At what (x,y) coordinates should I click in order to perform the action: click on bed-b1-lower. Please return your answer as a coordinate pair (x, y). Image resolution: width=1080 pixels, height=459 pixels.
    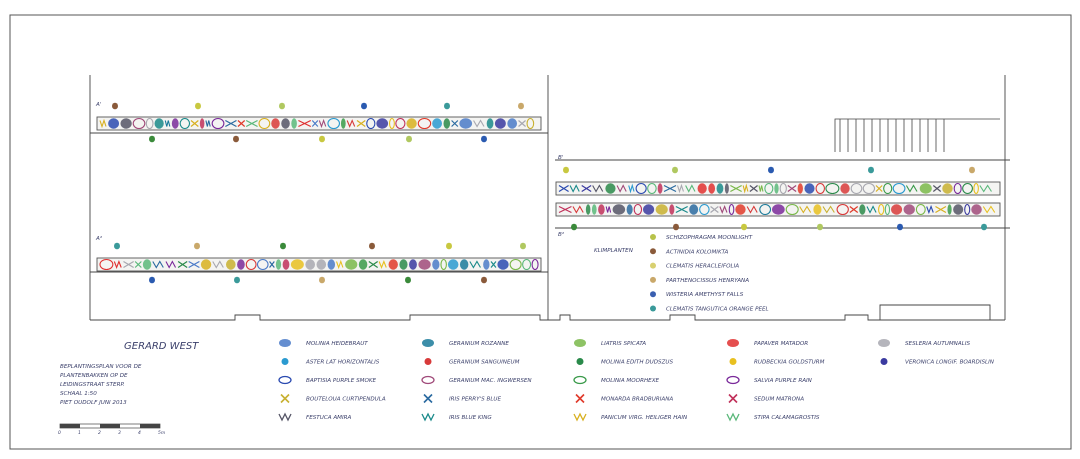
    Looking at the image, I should click on (778, 209).